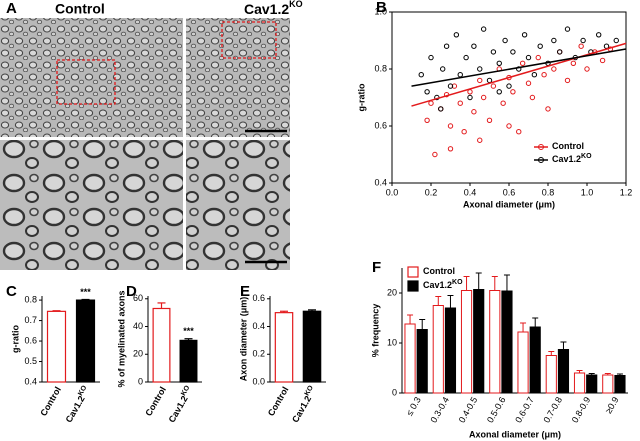 The image size is (640, 441). What do you see at coordinates (431, 192) in the screenshot?
I see `x-tick-label: 0.2` at bounding box center [431, 192].